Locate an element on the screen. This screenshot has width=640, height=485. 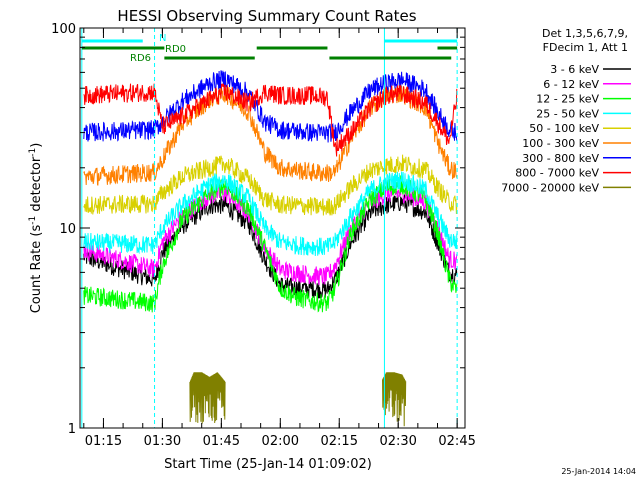
legend-header-0: Det 1,3,5,6,7,9, is located at coordinates (585, 33).